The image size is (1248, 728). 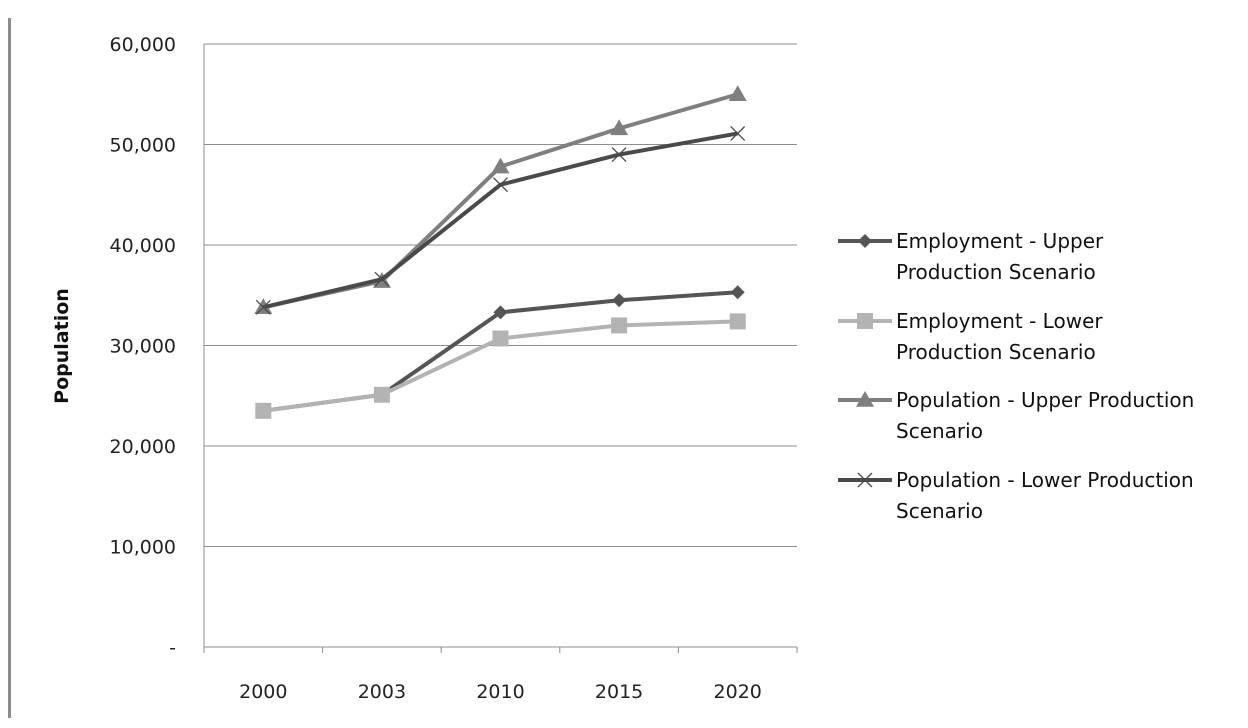 What do you see at coordinates (1016, 495) in the screenshot?
I see `legend-item: Population - Lower Production Scenario` at bounding box center [1016, 495].